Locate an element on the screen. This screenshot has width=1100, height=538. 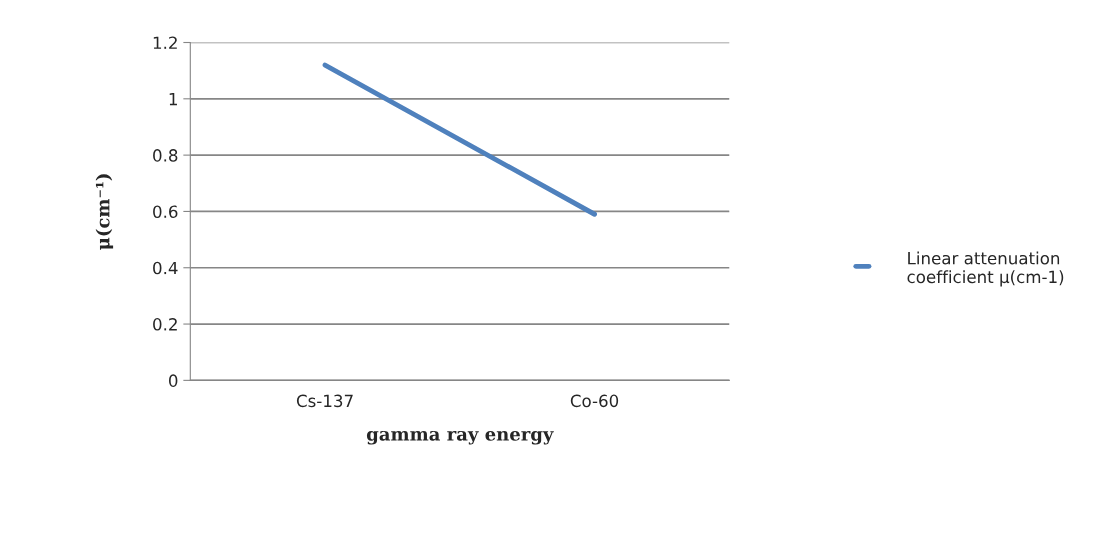
legend-label: Linear attenuation coefficient μ(cm-1) is located at coordinates (985, 269).